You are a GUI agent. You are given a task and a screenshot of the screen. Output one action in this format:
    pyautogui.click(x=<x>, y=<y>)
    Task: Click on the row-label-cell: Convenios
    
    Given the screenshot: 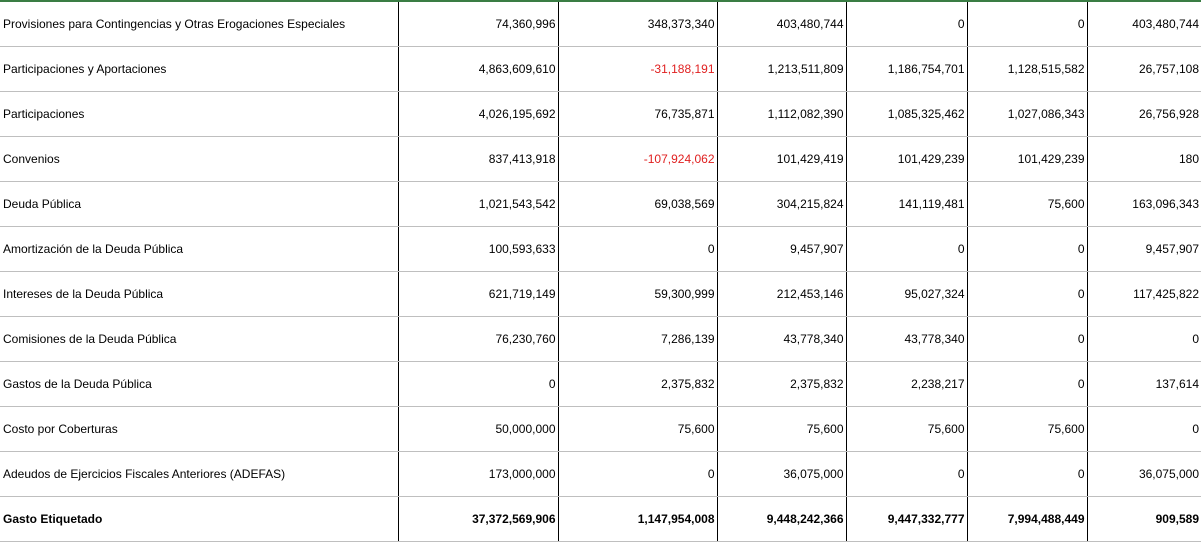 What is the action you would take?
    pyautogui.click(x=199, y=159)
    